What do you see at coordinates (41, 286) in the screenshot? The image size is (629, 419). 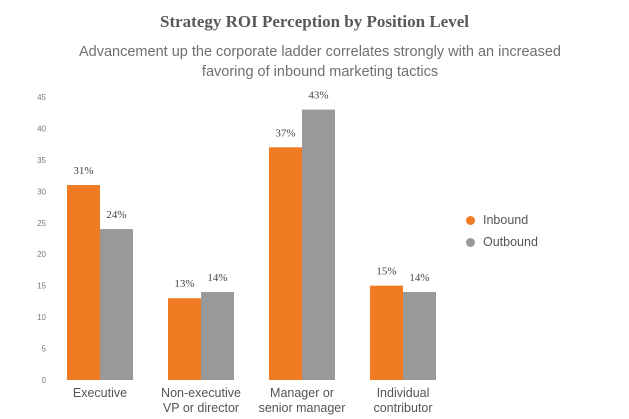 I see `y-tick-label: 15` at bounding box center [41, 286].